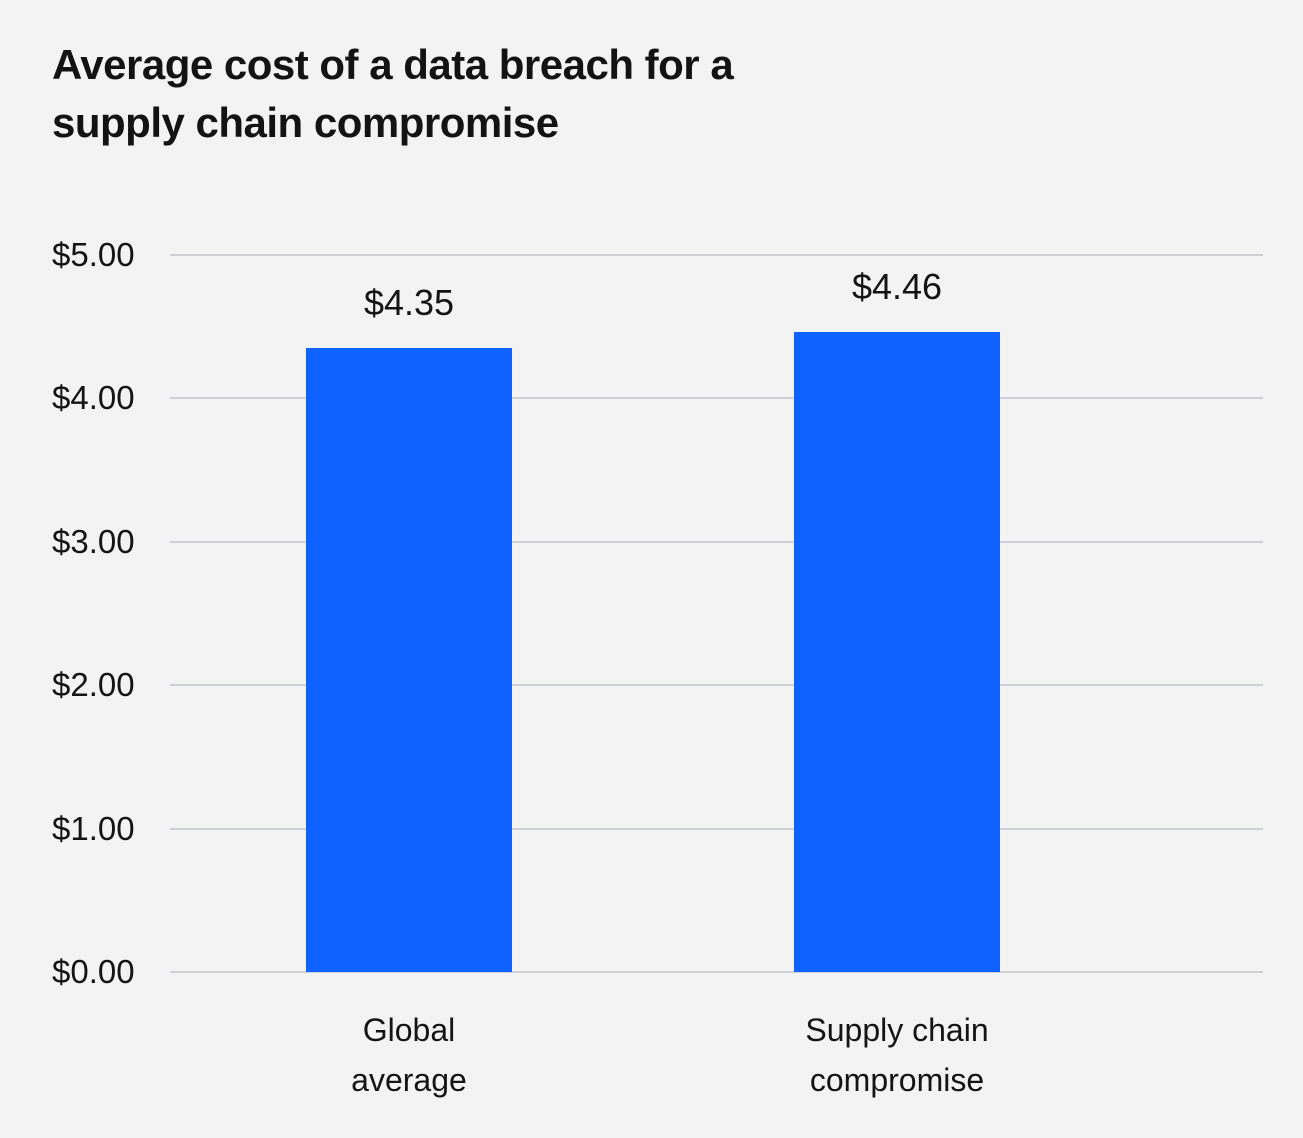 Image resolution: width=1303 pixels, height=1138 pixels. Describe the element at coordinates (897, 1080) in the screenshot. I see `x-axis-category-label-line: compromise` at that location.